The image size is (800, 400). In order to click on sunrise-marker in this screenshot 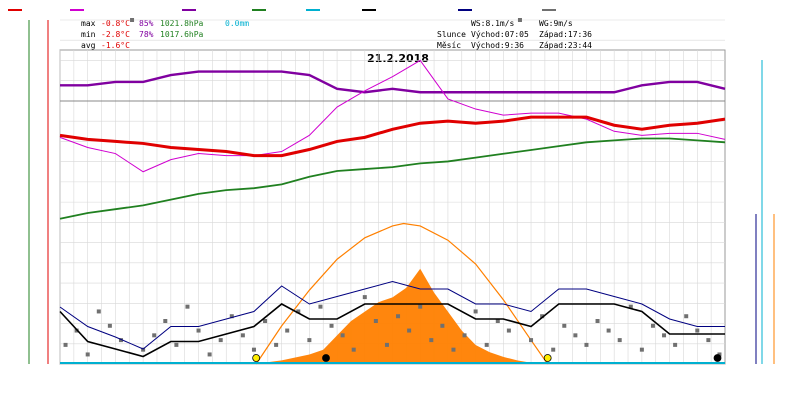, I will do `click(256, 358)`.